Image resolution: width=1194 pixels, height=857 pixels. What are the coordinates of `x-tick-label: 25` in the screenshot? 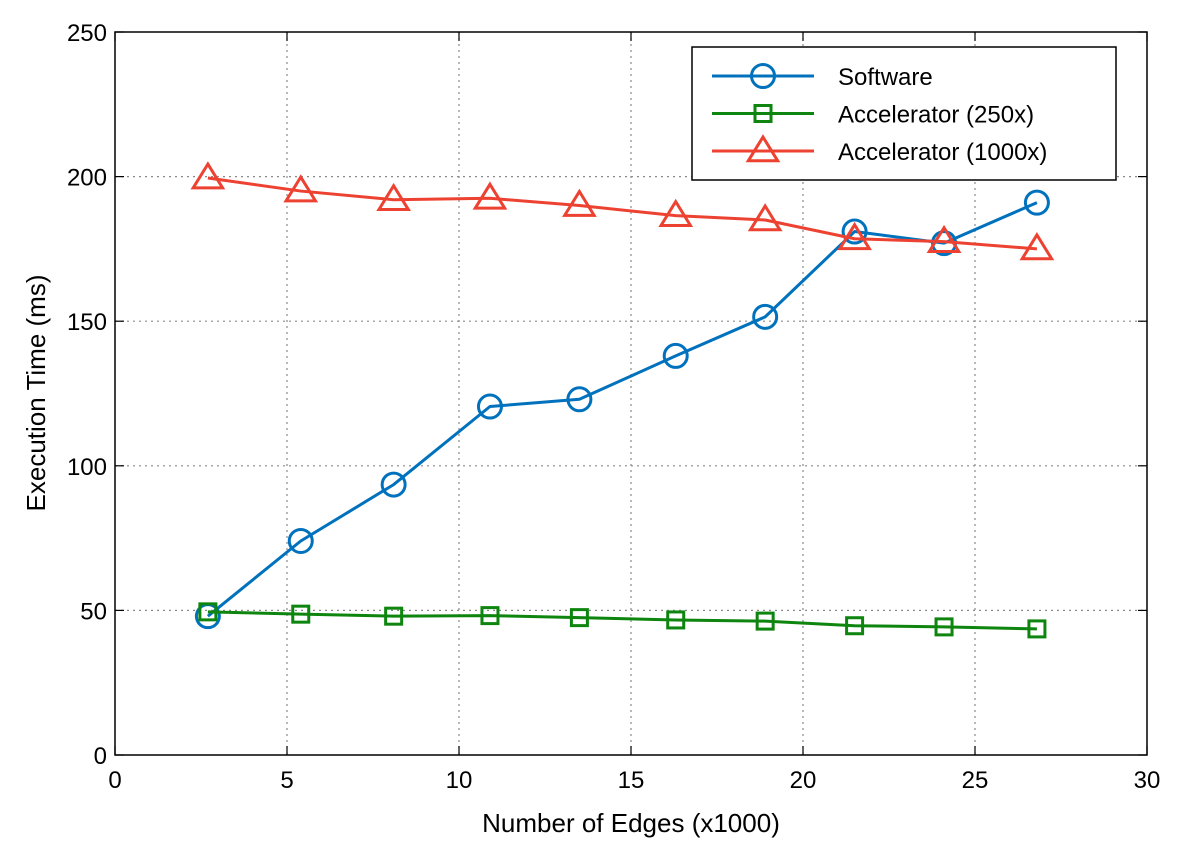 It's located at (975, 780).